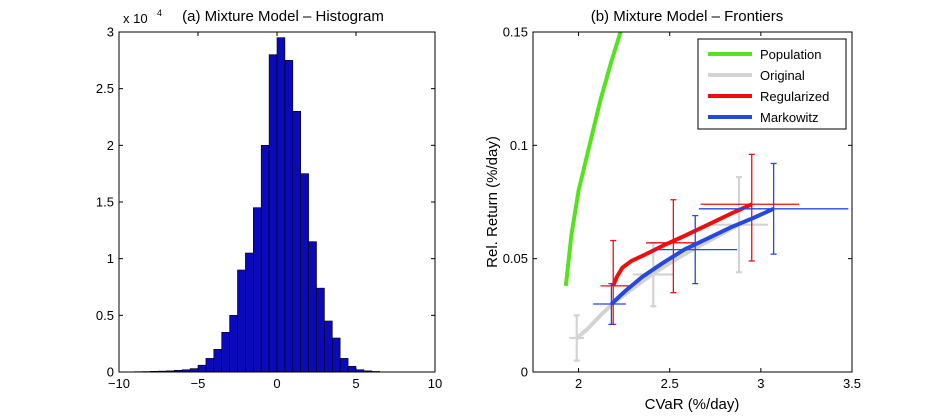  I want to click on series-line-markowitz, so click(692, 256).